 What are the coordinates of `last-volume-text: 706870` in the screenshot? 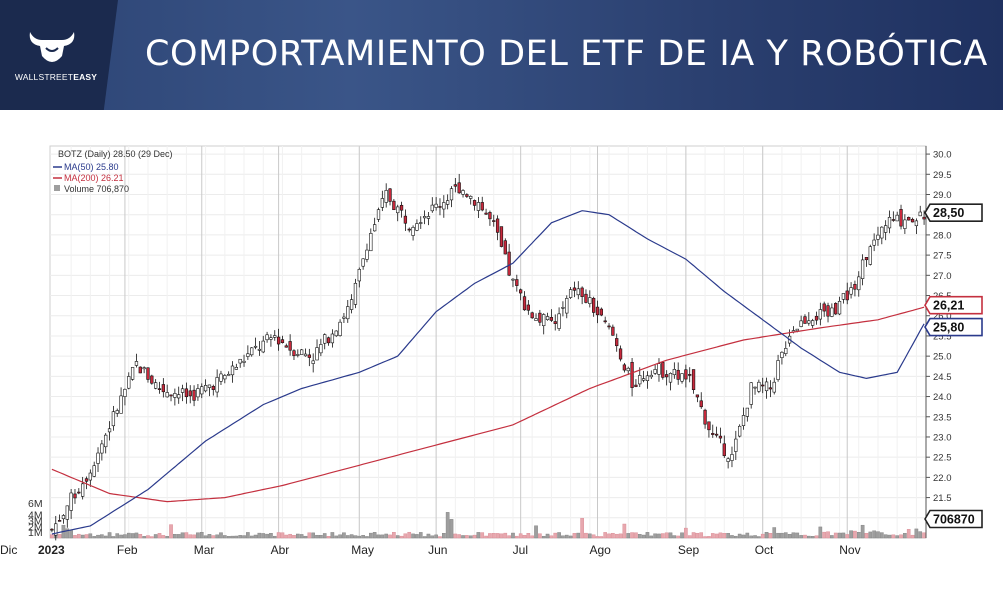 It's located at (954, 520).